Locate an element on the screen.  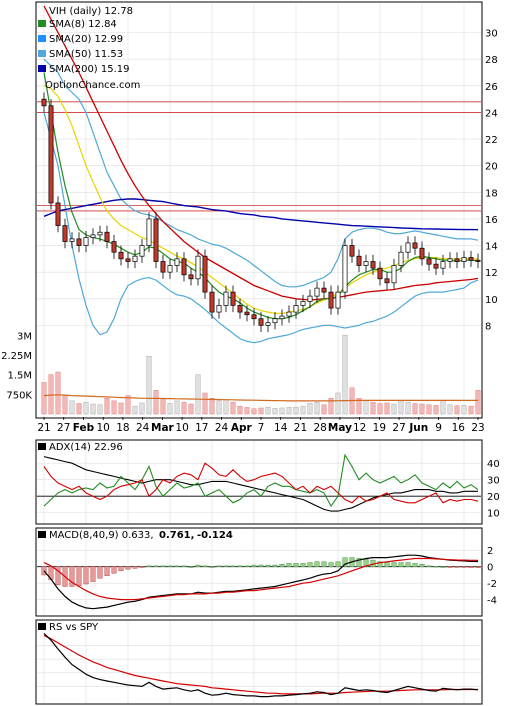
date-axis-label: 27 is located at coordinates (398, 428).